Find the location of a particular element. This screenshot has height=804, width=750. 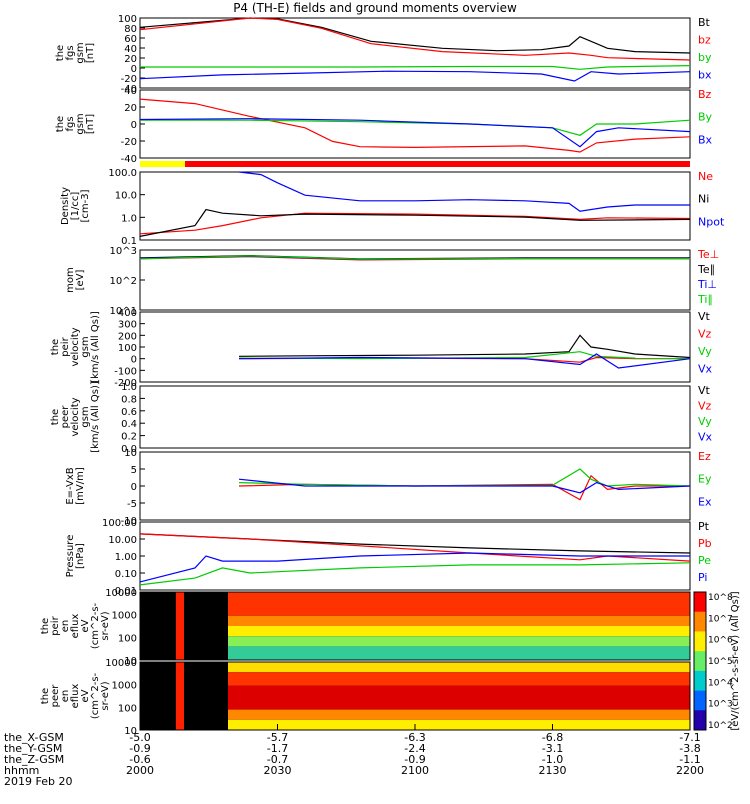

ytick-pressure-4: 0.01 is located at coordinates (126, 591).